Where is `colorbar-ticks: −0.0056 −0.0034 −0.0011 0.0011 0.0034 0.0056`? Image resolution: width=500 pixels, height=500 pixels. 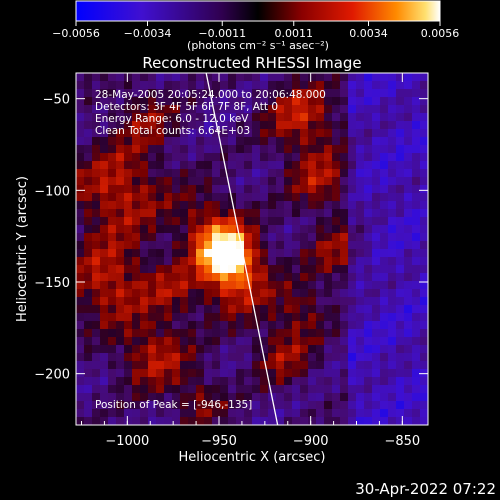
colorbar-ticks: −0.0056 −0.0034 −0.0011 0.0011 0.0034 0.0056 is located at coordinates (255, 30).